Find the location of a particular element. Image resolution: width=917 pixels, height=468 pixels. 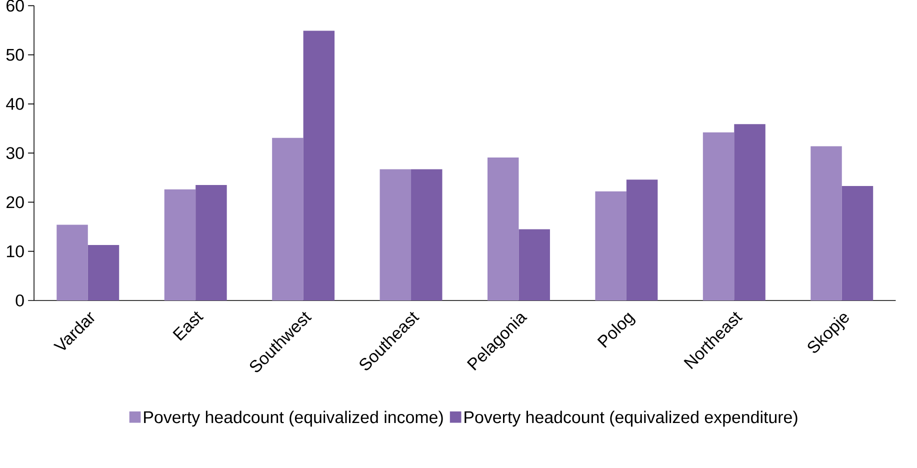

y-tick-label: 30 is located at coordinates (15, 153).